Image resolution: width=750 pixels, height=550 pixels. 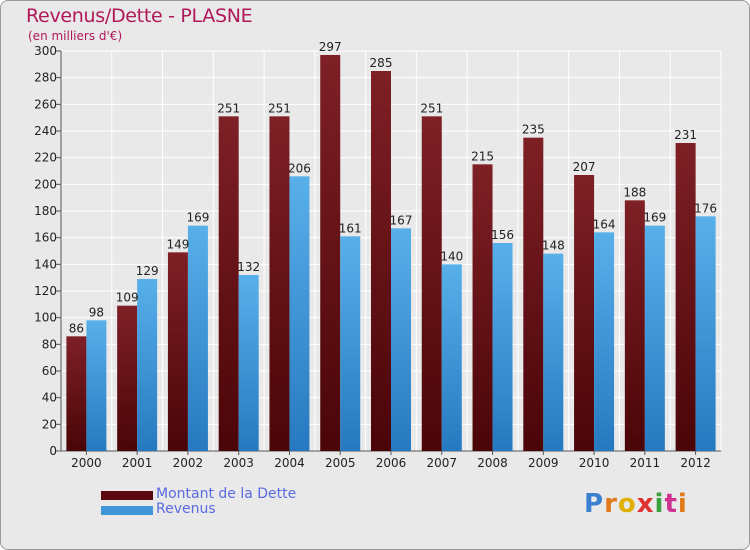 I want to click on x-tick-label: 2004, so click(x=289, y=463).